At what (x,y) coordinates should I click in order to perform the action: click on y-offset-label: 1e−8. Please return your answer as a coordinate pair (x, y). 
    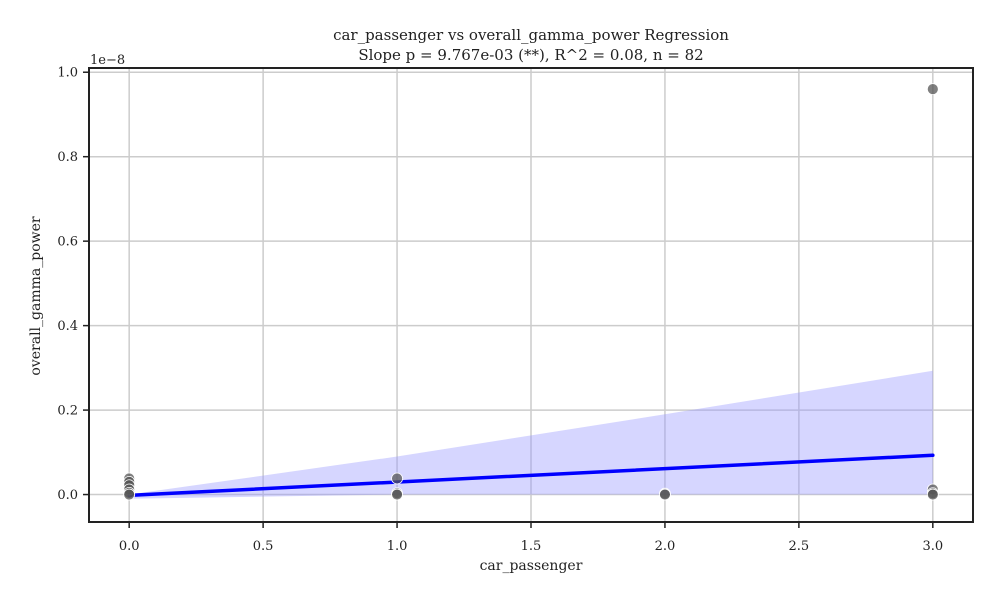
    Looking at the image, I should click on (107, 60).